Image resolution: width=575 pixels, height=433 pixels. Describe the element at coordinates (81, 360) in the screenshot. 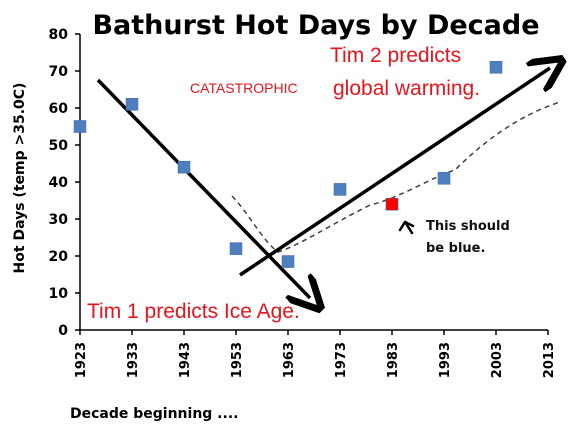

I see `x-tick-label: 1923` at that location.